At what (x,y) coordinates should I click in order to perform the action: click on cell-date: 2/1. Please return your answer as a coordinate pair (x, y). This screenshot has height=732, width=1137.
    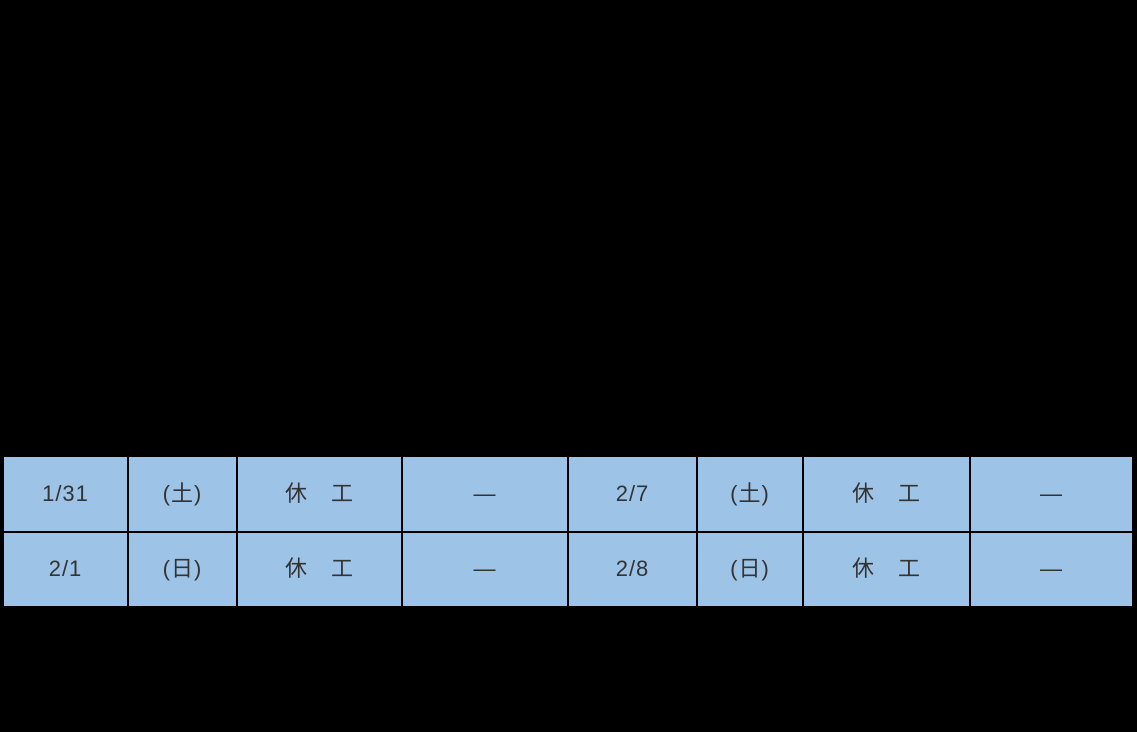
    Looking at the image, I should click on (65, 569).